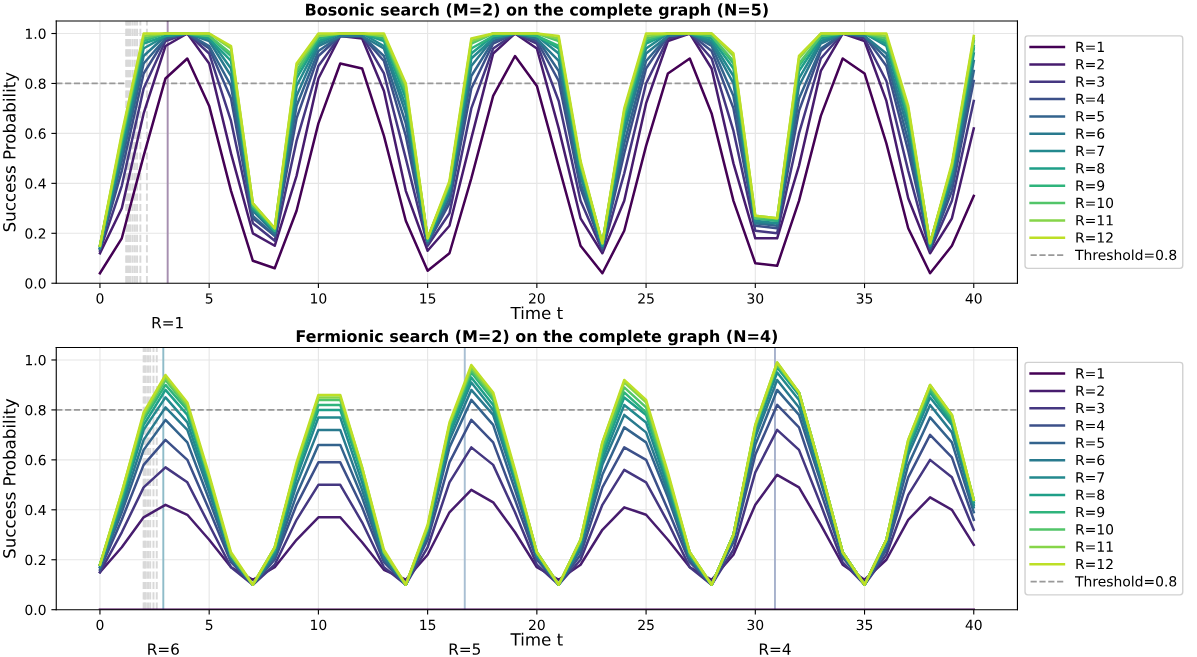 This screenshot has width=1197, height=657. Describe the element at coordinates (464, 649) in the screenshot. I see `annotation: R=5` at that location.